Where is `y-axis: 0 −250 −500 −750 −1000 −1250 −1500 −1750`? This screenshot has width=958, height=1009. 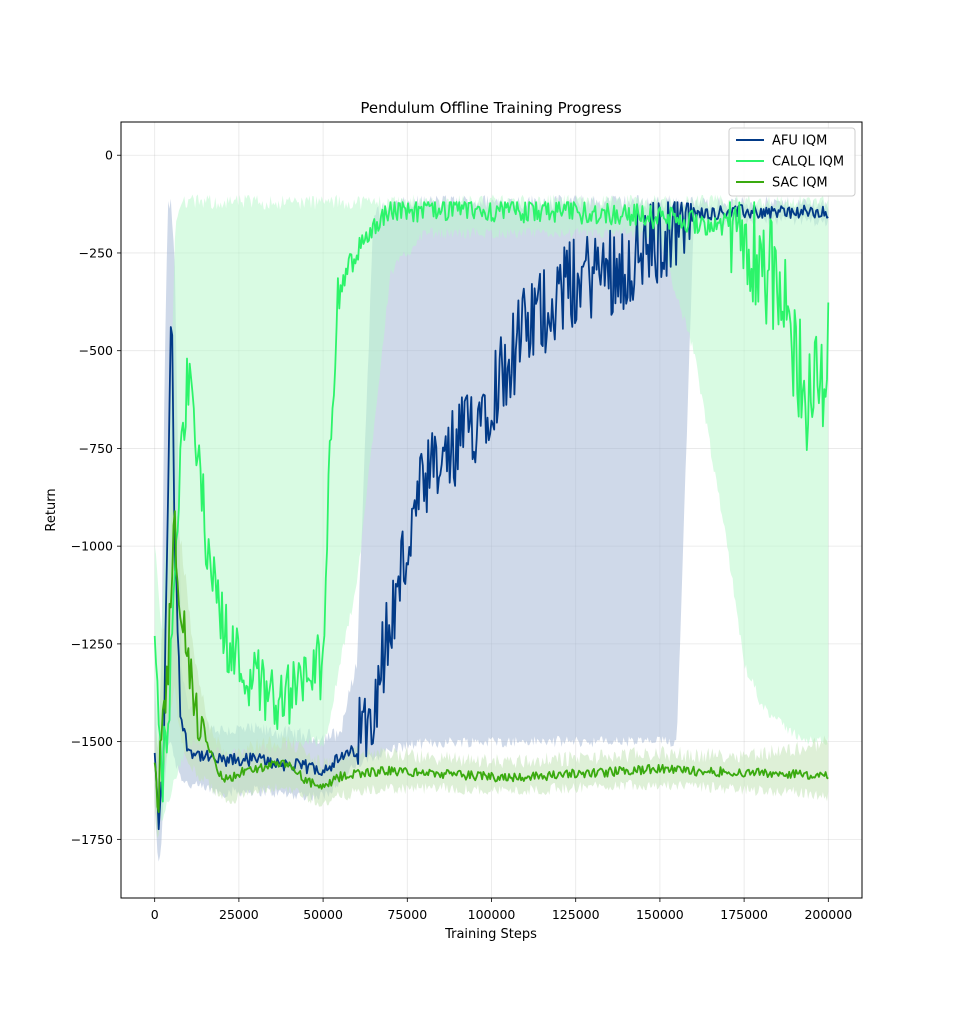 y-axis: 0 −250 −500 −750 −1000 −1250 −1500 −1750 is located at coordinates (96, 497).